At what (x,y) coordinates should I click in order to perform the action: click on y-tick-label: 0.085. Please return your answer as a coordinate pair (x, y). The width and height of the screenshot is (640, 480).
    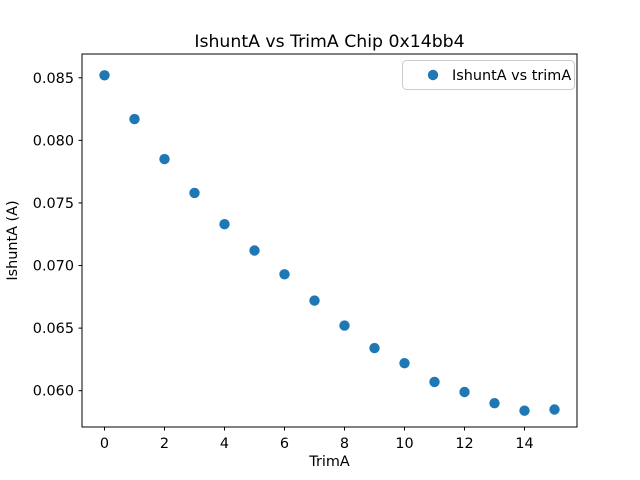
    Looking at the image, I should click on (53, 79).